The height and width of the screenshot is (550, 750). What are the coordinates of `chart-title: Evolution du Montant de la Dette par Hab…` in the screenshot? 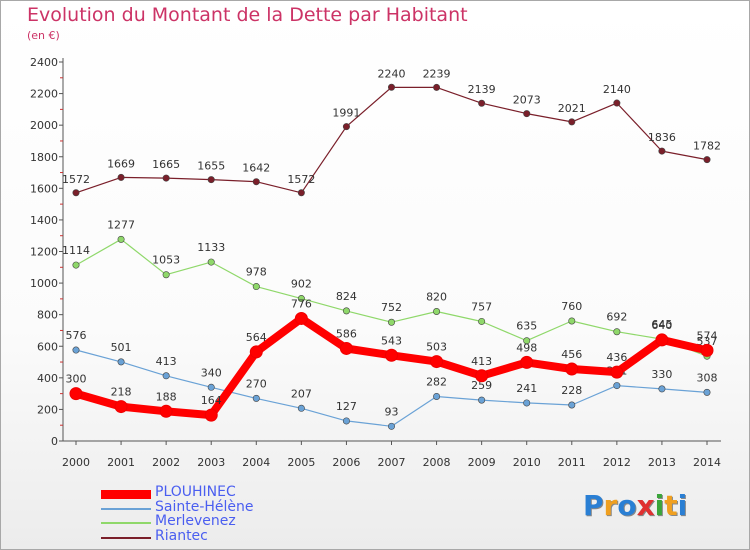 It's located at (247, 15).